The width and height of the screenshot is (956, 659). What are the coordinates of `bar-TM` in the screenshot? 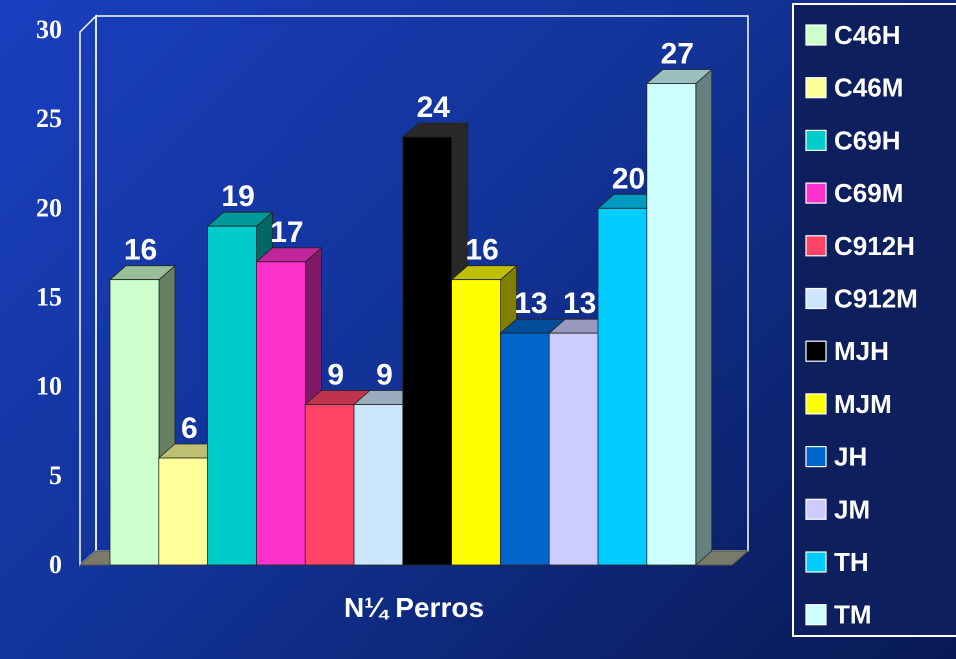 It's located at (679, 317).